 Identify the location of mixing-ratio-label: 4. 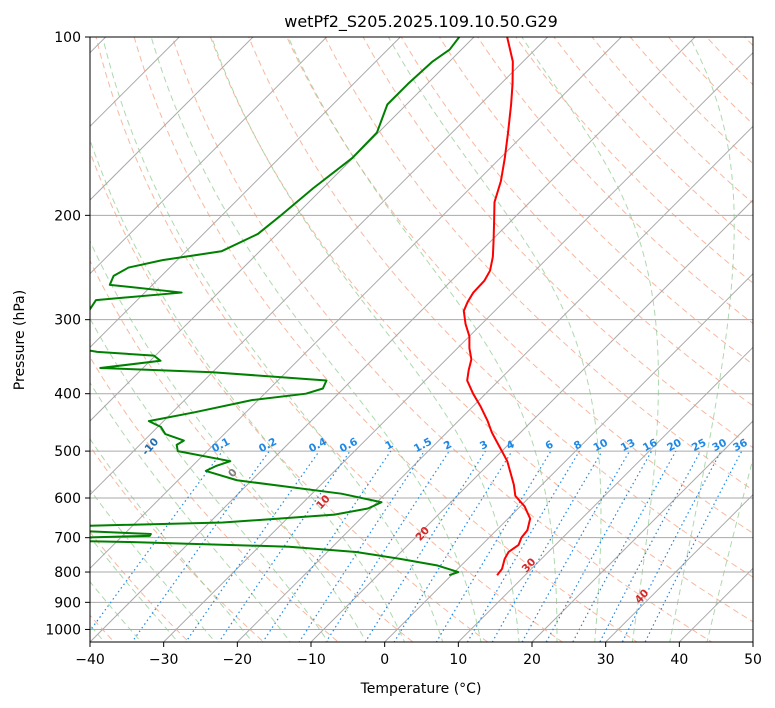
(511, 445).